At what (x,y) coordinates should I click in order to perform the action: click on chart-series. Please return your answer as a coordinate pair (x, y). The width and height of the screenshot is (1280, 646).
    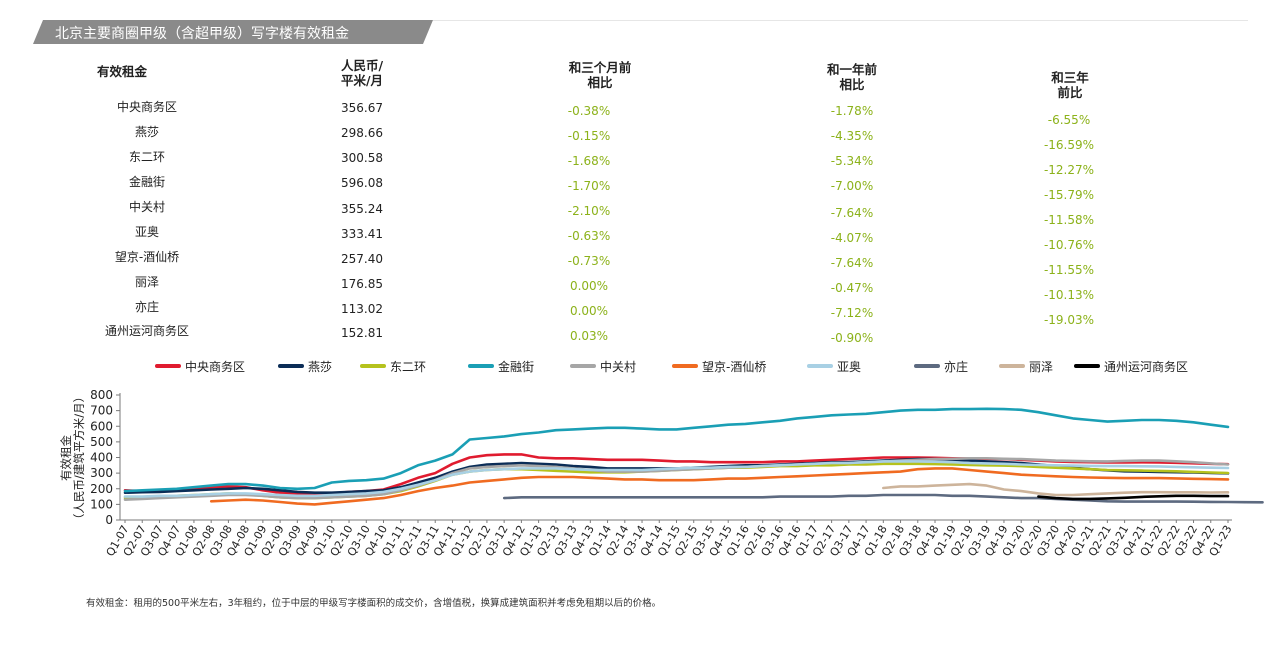
    Looking at the image, I should click on (693, 456).